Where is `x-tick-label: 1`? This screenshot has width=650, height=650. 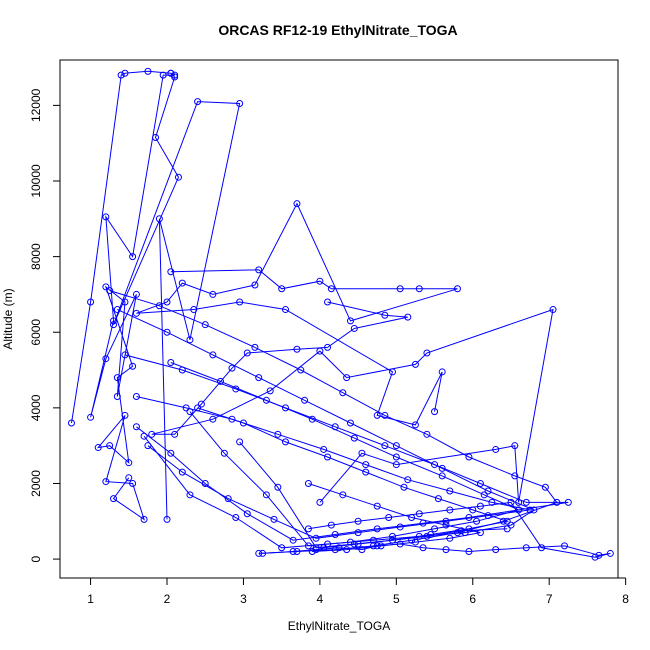
x-tick-label: 1 is located at coordinates (90, 599).